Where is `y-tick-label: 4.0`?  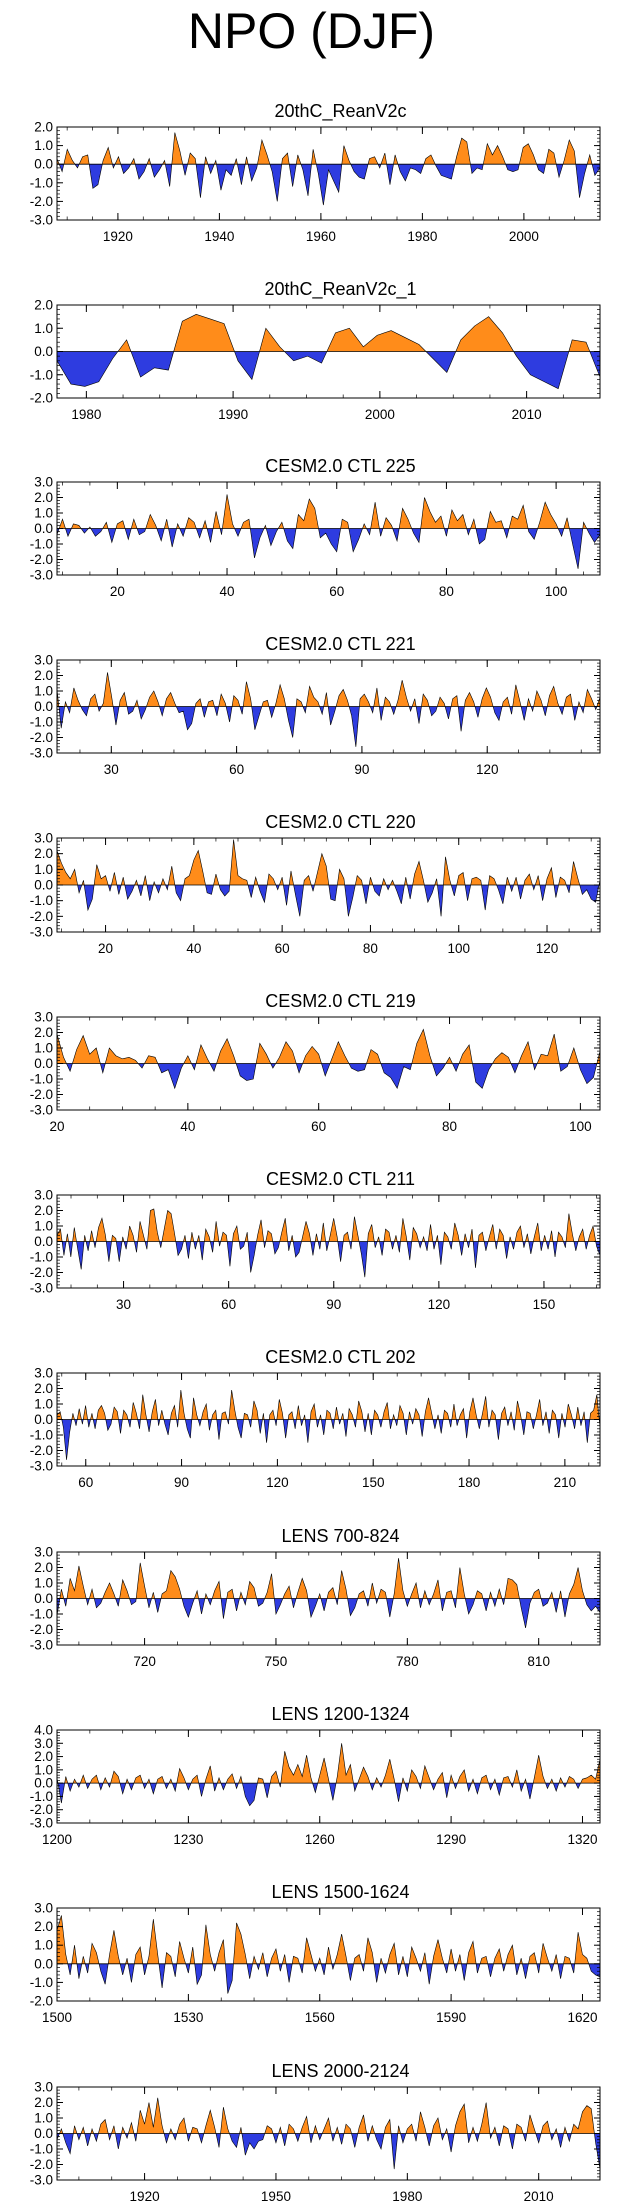
y-tick-label: 4.0 is located at coordinates (43, 1730).